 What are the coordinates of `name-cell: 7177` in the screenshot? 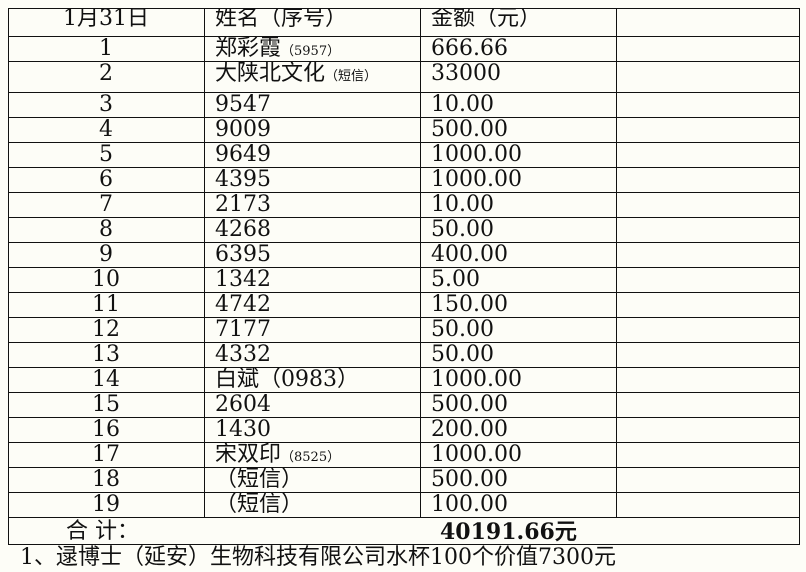 It's located at (313, 330).